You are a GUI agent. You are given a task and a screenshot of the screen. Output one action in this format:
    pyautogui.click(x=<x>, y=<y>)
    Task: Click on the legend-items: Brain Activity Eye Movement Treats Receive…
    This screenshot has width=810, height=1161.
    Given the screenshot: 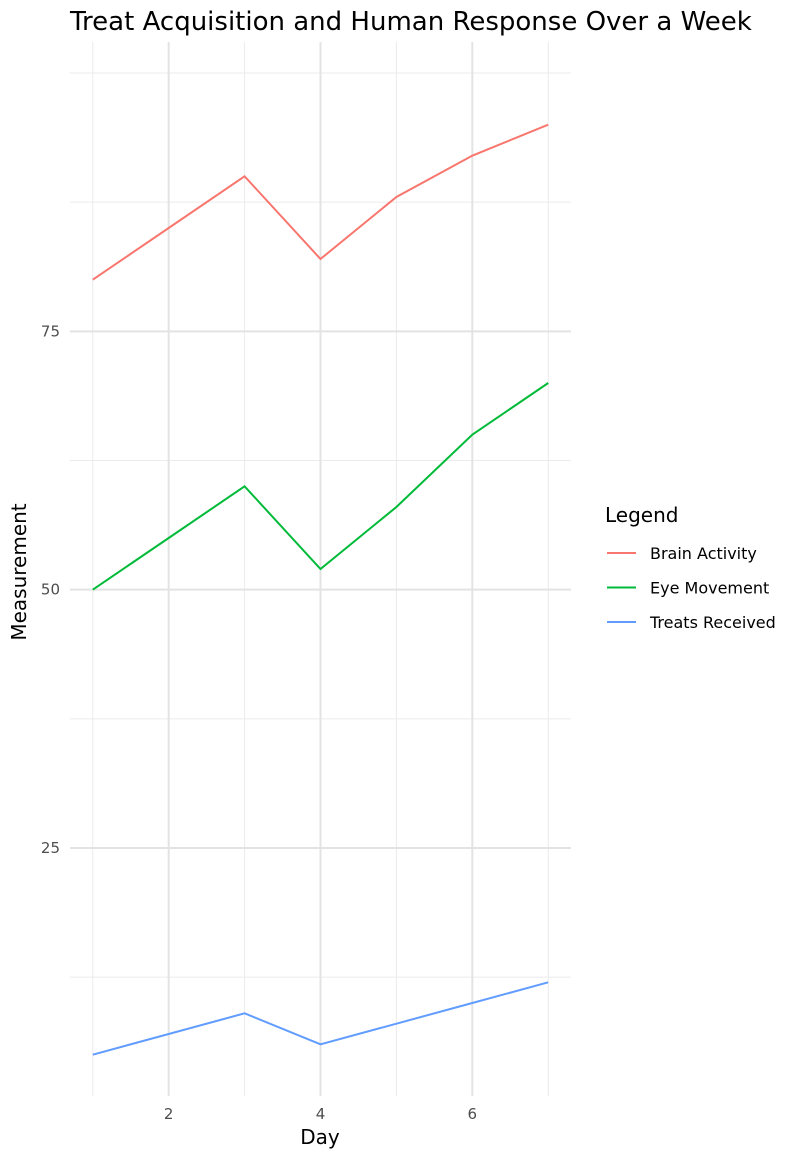 What is the action you would take?
    pyautogui.click(x=691, y=588)
    